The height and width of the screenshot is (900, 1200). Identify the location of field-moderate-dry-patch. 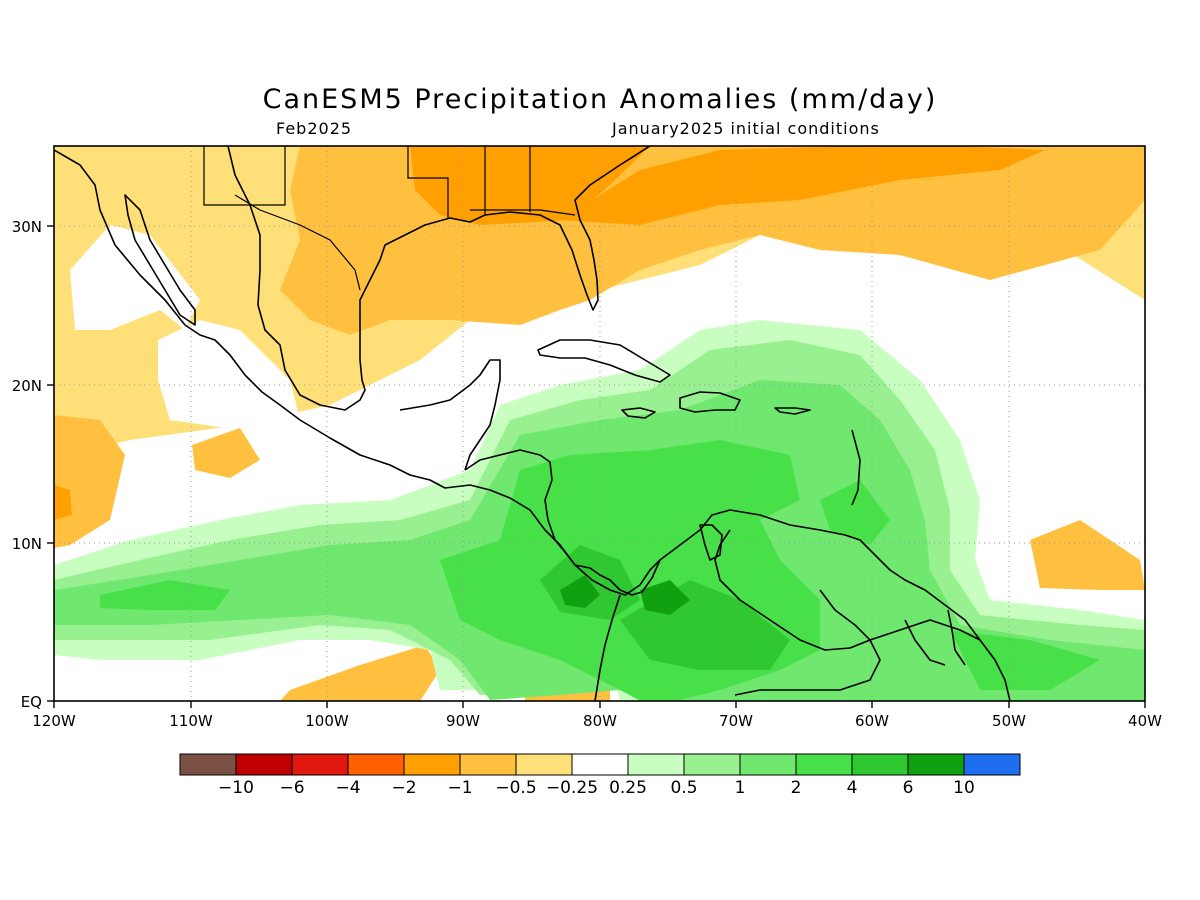
(226, 453).